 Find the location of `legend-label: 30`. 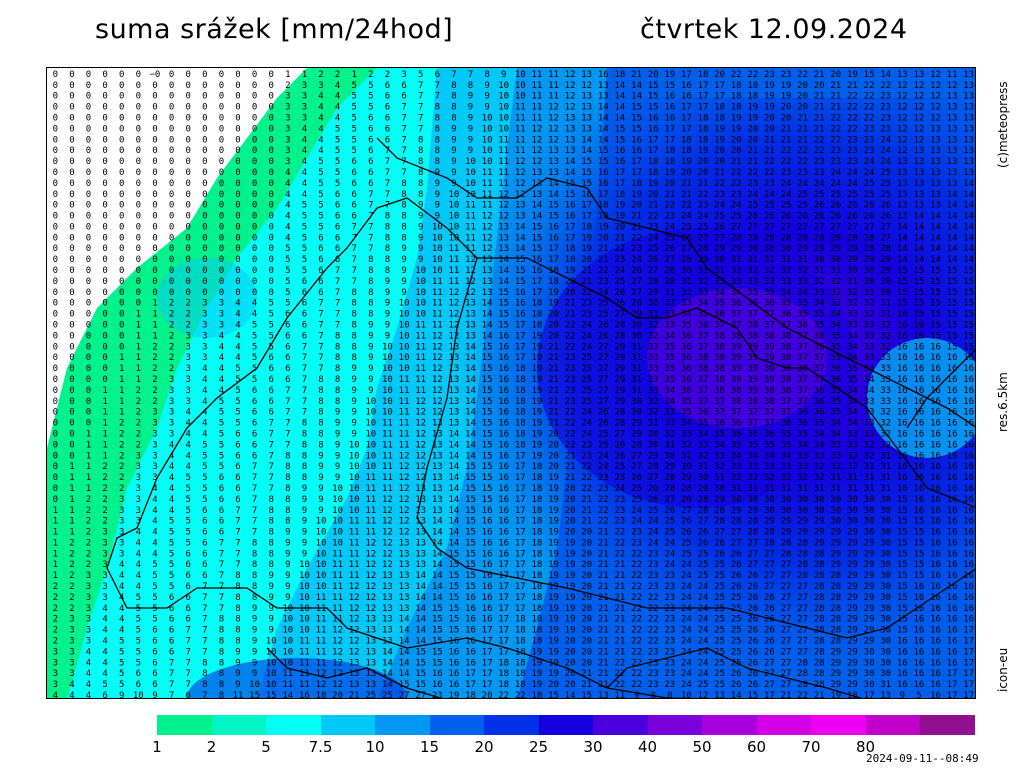

legend-label: 30 is located at coordinates (593, 747).